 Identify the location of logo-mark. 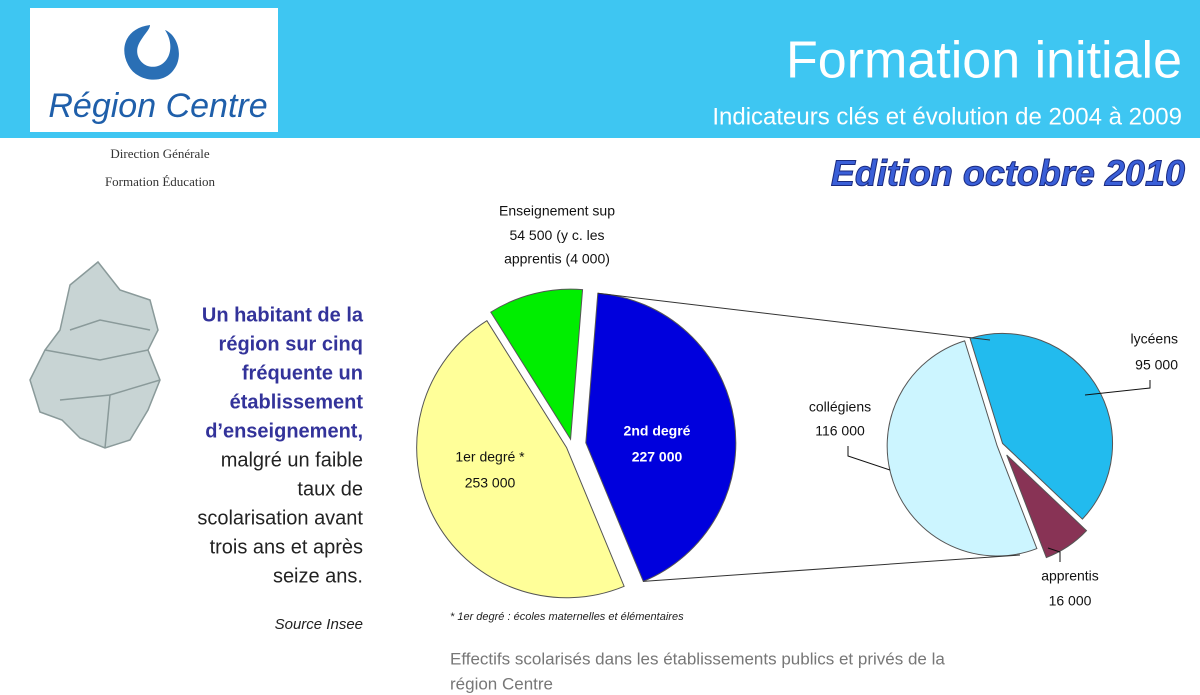
(151, 52).